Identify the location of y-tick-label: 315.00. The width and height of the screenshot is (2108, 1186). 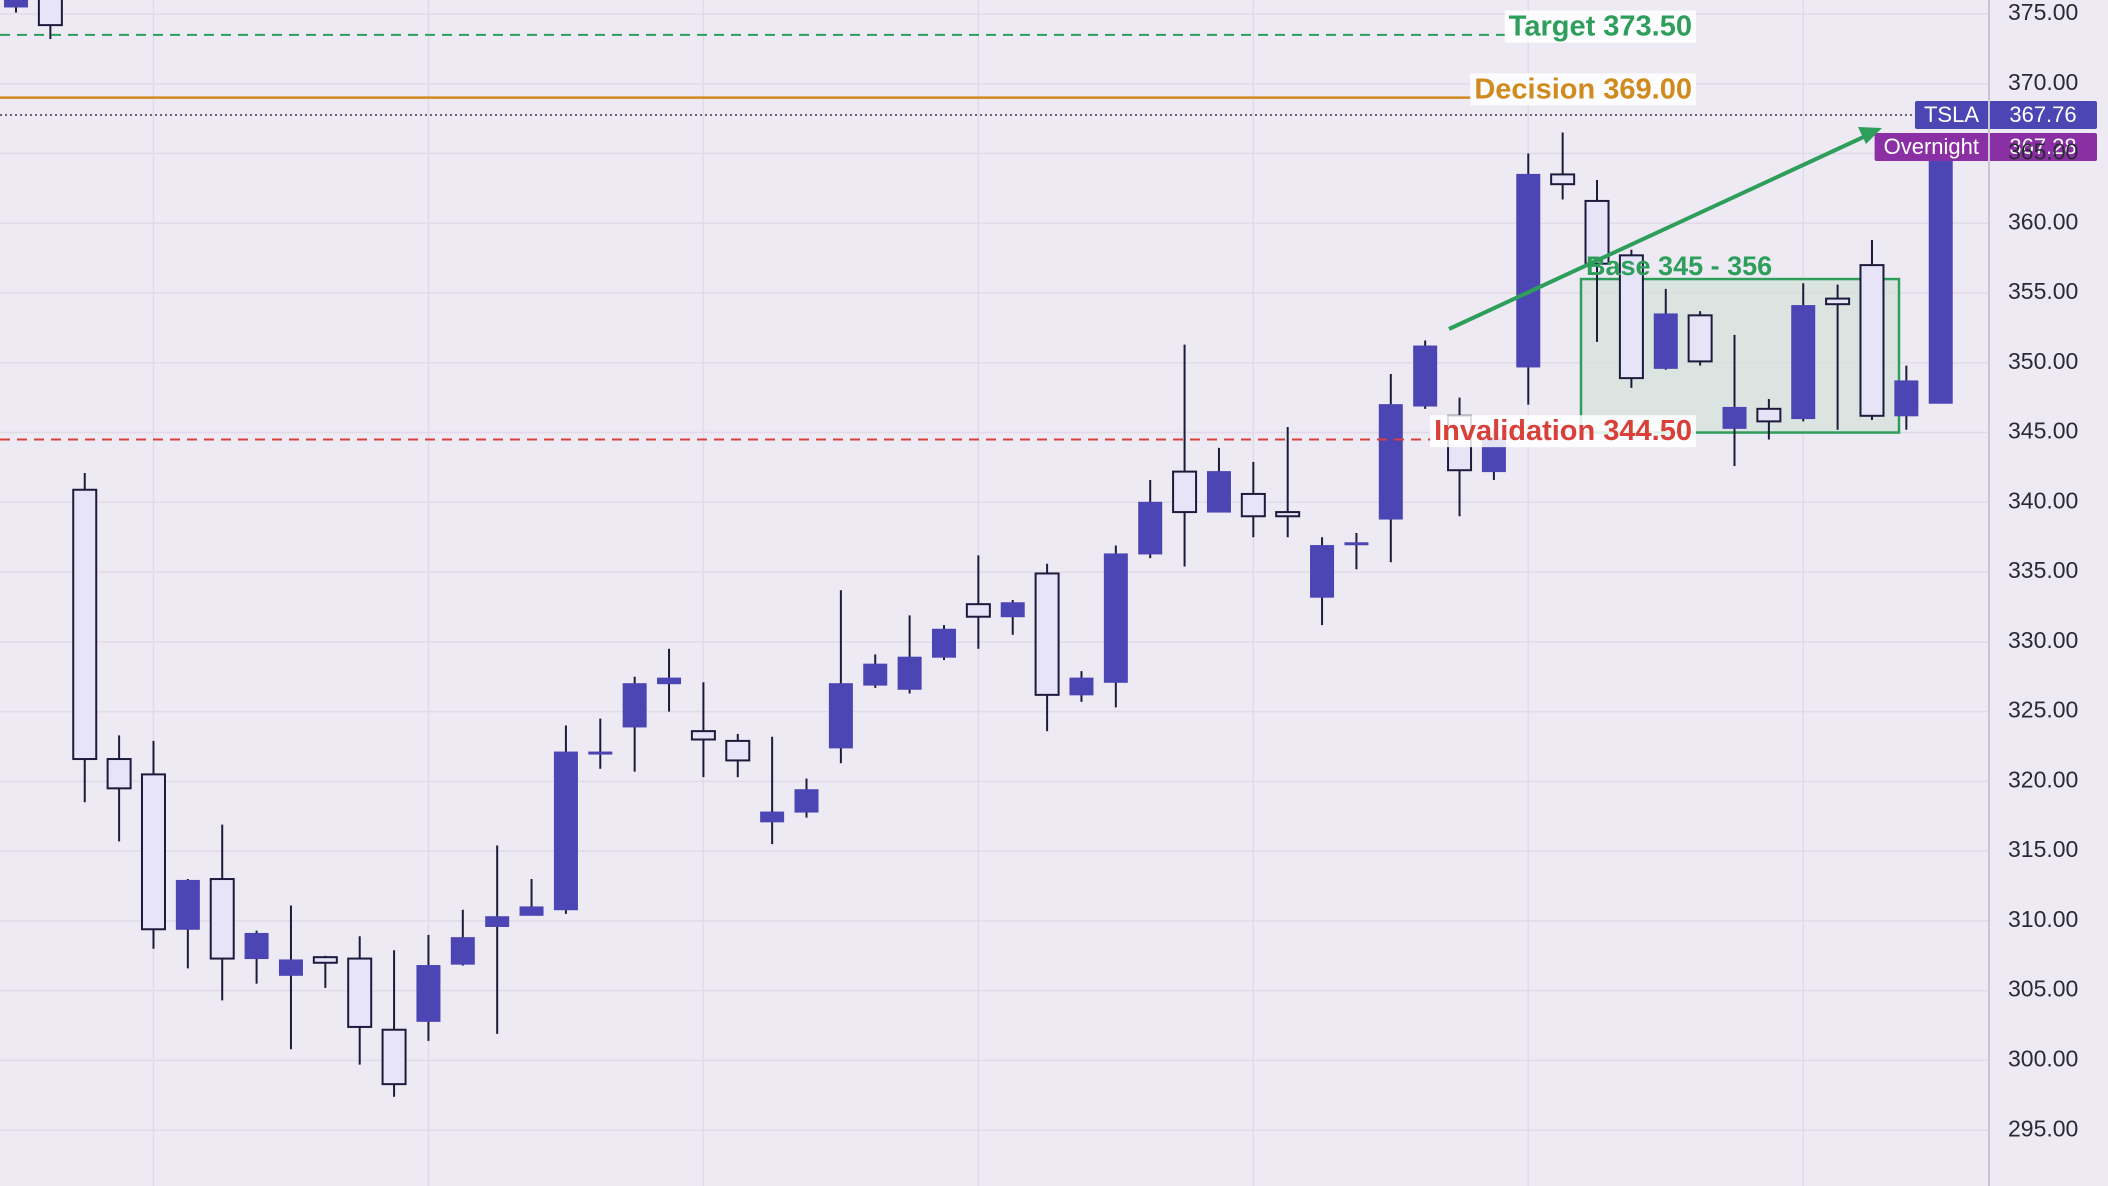
(2043, 849).